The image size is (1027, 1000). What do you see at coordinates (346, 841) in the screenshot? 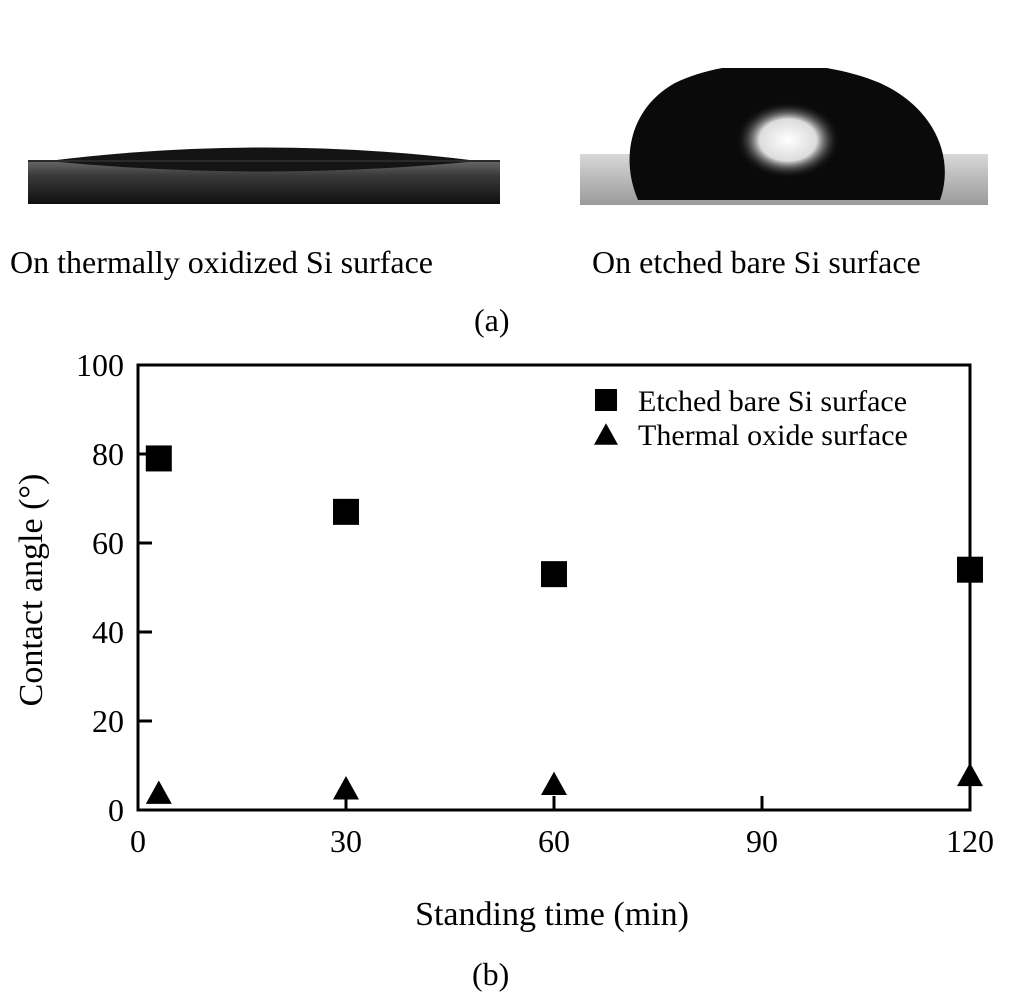
I see `x-tick-label: 30` at bounding box center [346, 841].